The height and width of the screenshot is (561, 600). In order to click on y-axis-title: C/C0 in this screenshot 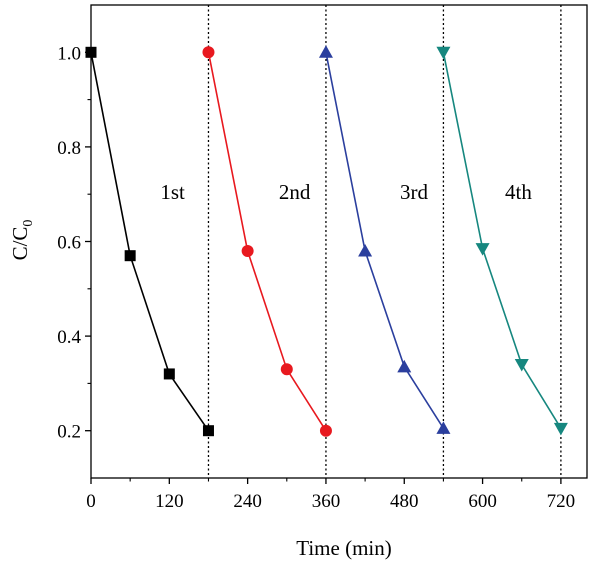, I will do `click(22, 240)`.